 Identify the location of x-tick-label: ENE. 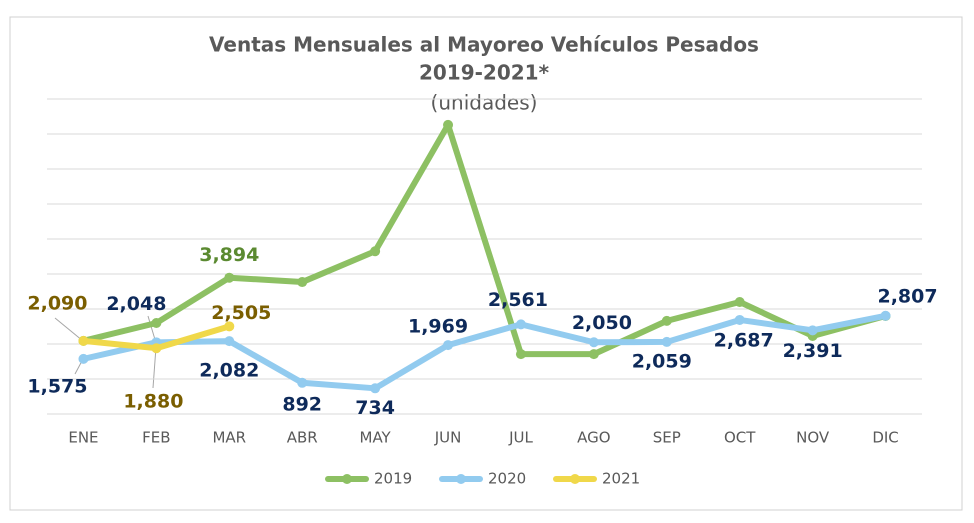
(83, 438).